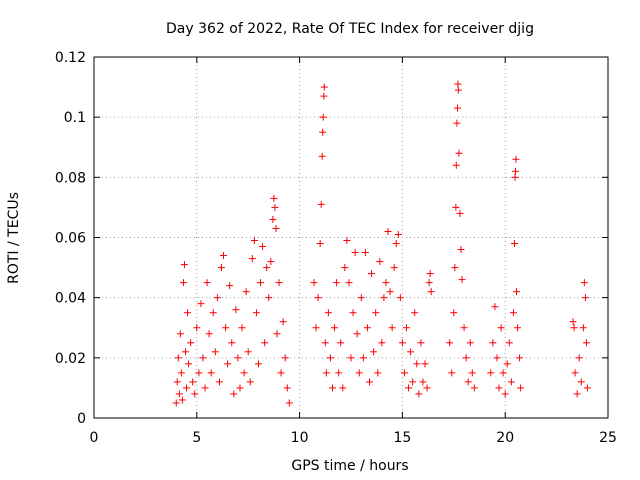 Image resolution: width=640 pixels, height=480 pixels. What do you see at coordinates (70, 299) in the screenshot?
I see `y-tick-label: 0.04` at bounding box center [70, 299].